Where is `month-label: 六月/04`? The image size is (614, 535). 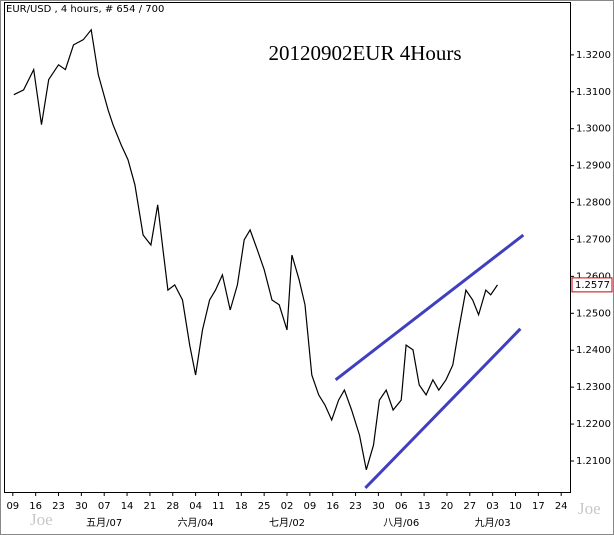
month-label: 六月/04 is located at coordinates (196, 523).